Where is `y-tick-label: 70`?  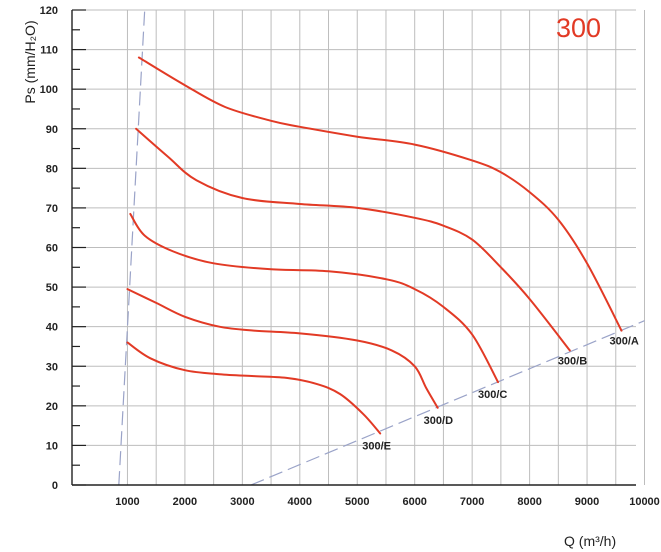 y-tick-label: 70 is located at coordinates (52, 209).